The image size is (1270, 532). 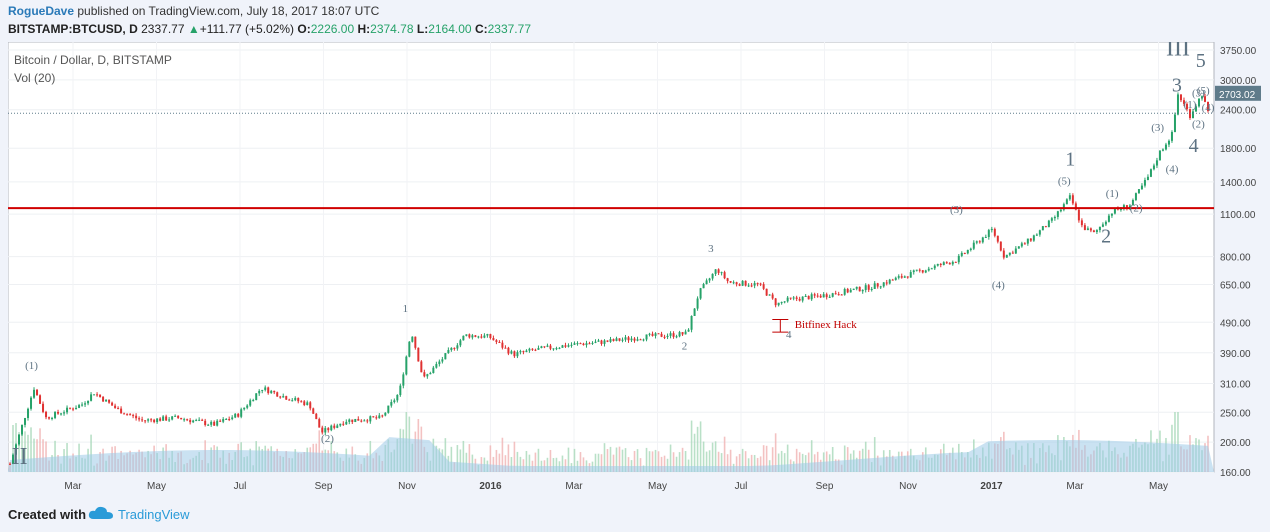 I want to click on tradingview-brand: TradingView, so click(x=154, y=514).